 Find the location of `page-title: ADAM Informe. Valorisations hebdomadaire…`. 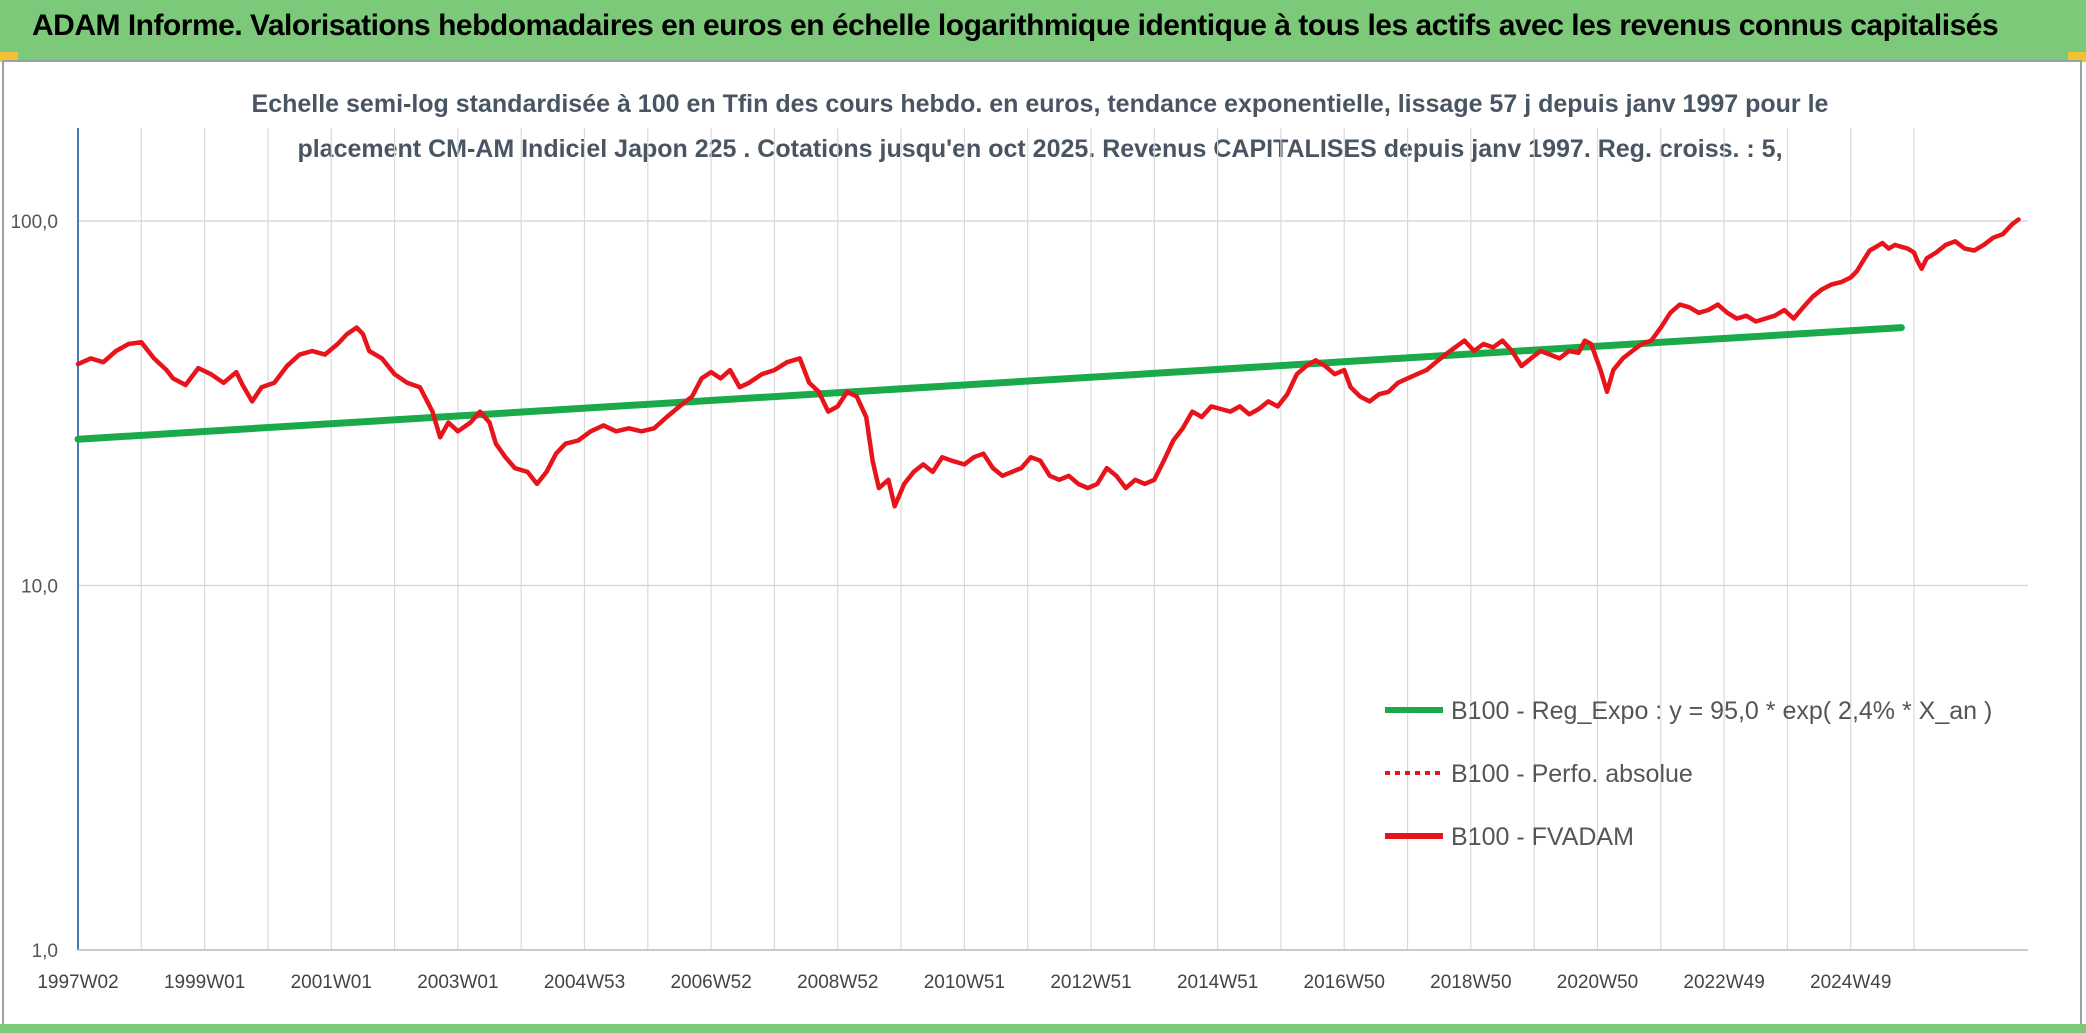

page-title: ADAM Informe. Valorisations hebdomadaire… is located at coordinates (1015, 25).